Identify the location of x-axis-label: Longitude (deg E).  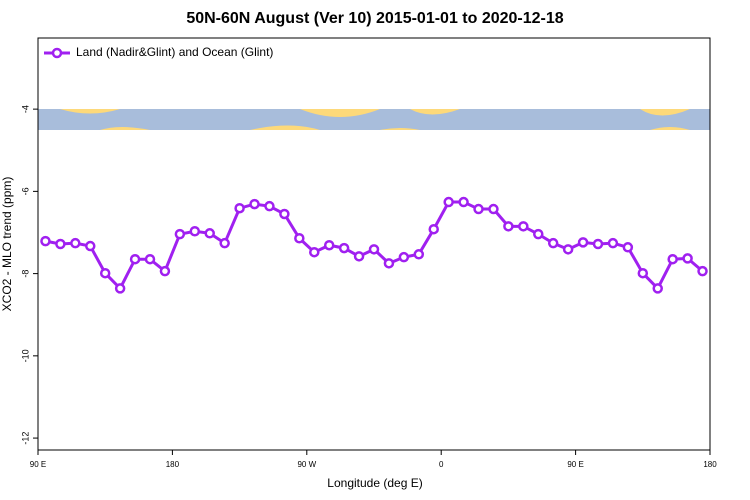
(374, 483).